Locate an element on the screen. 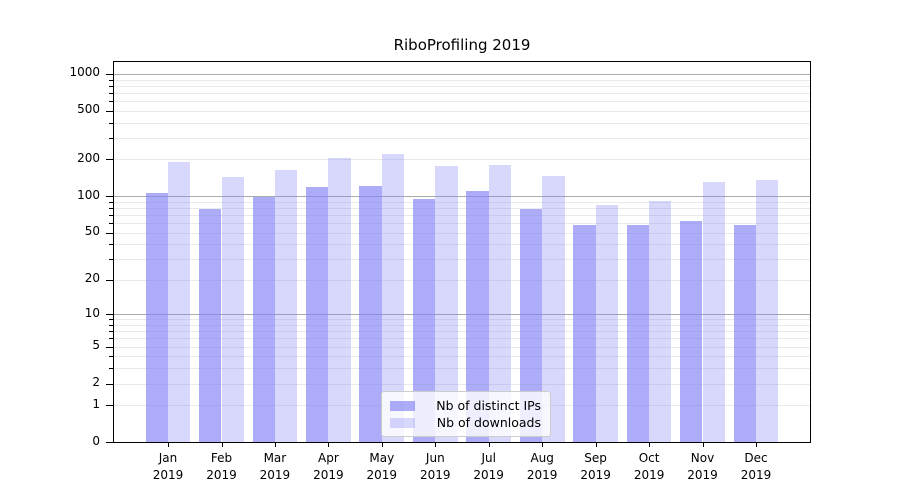 This screenshot has height=500, width=900. legend-item-distinct-ips: Nb of distinct IPs is located at coordinates (465, 405).